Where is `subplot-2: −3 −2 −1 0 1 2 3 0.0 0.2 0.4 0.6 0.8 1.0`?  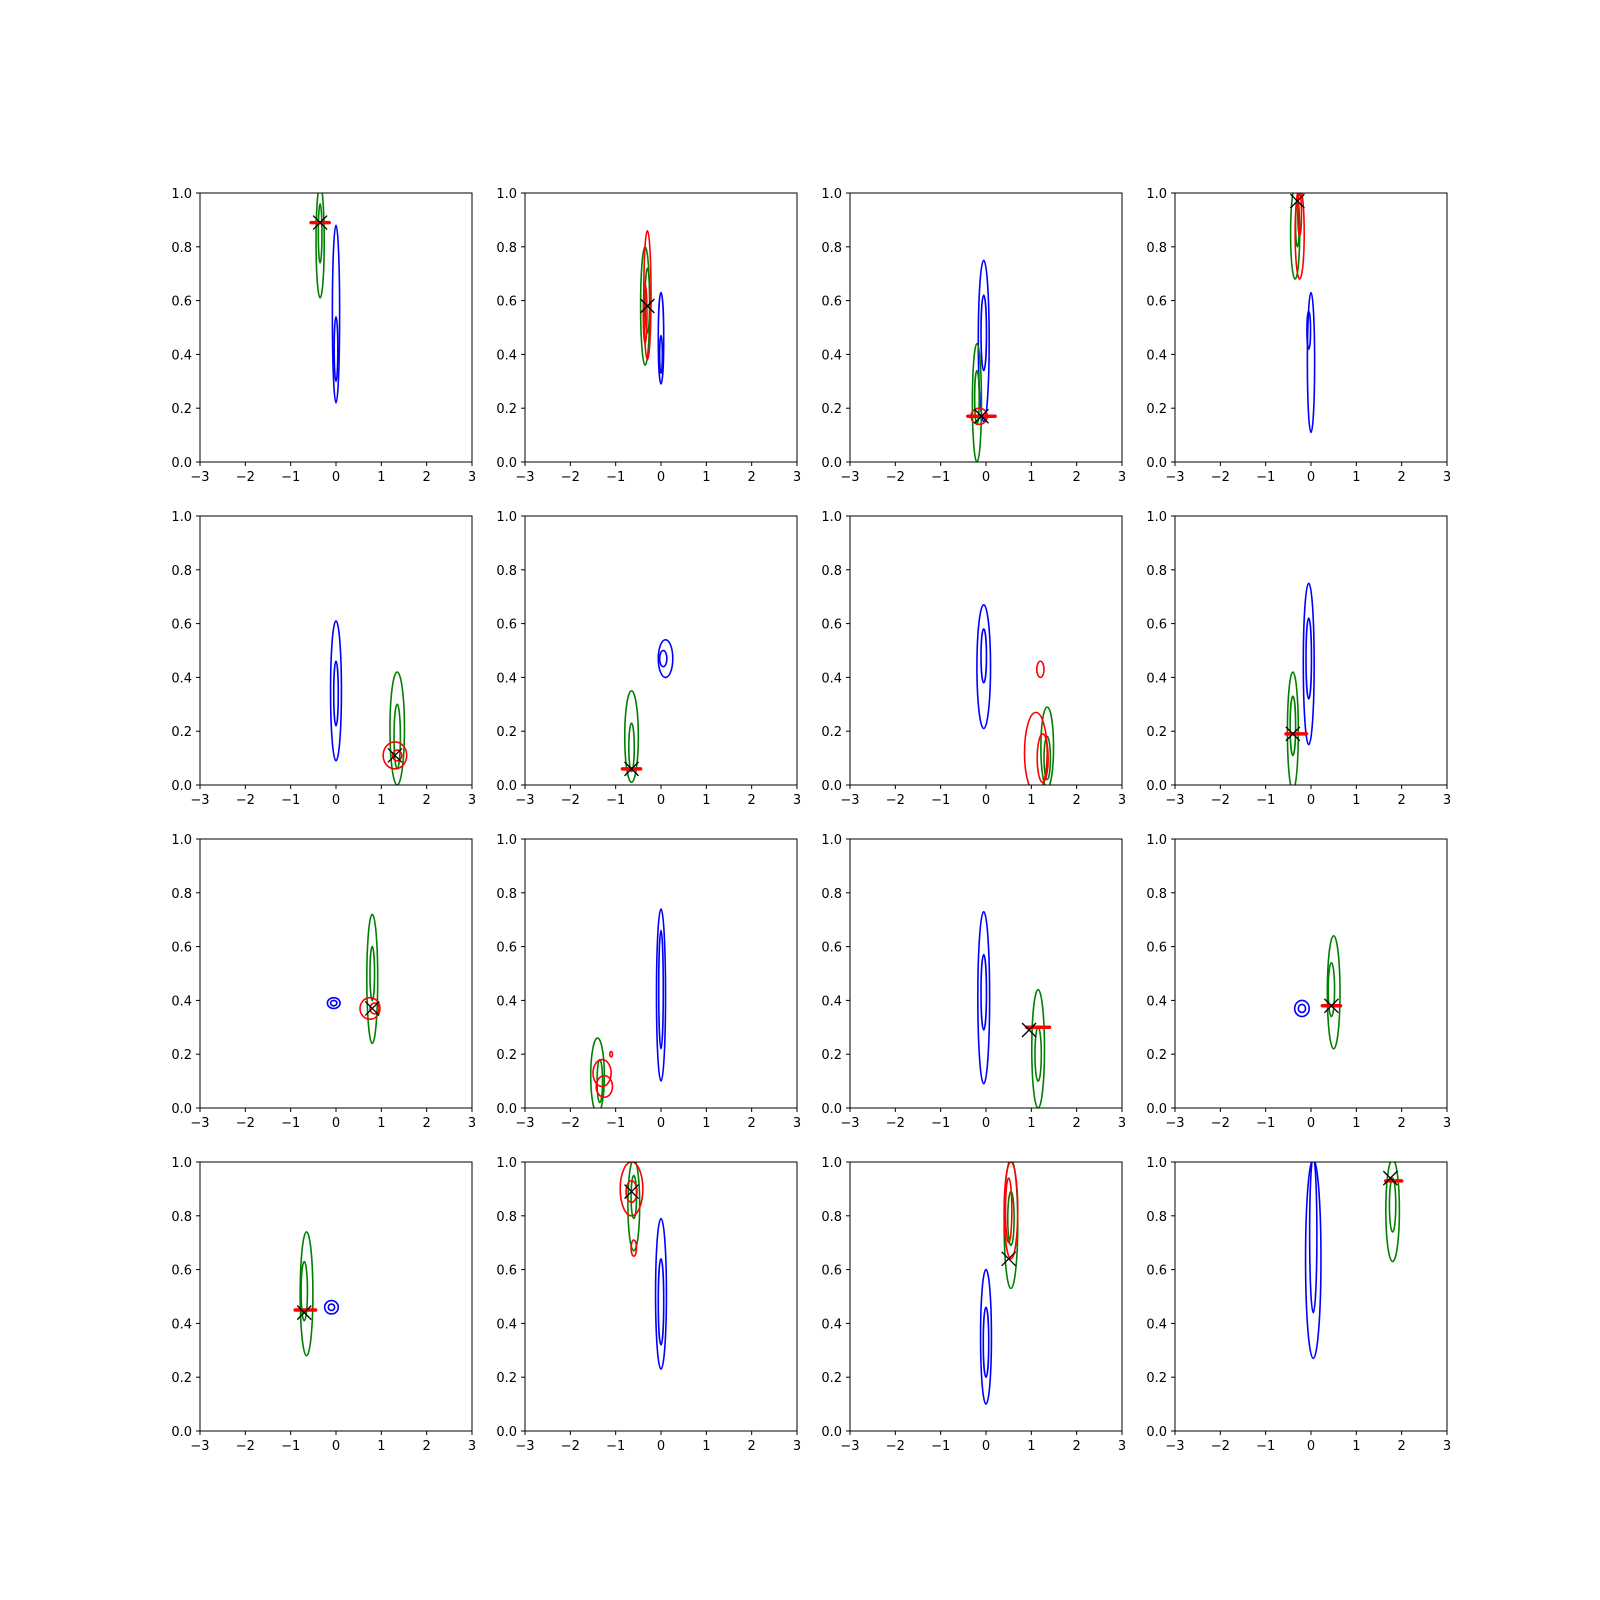
subplot-2: −3 −2 −1 0 1 2 3 0.0 0.2 0.4 0.6 0.8 1.0 is located at coordinates (648, 336).